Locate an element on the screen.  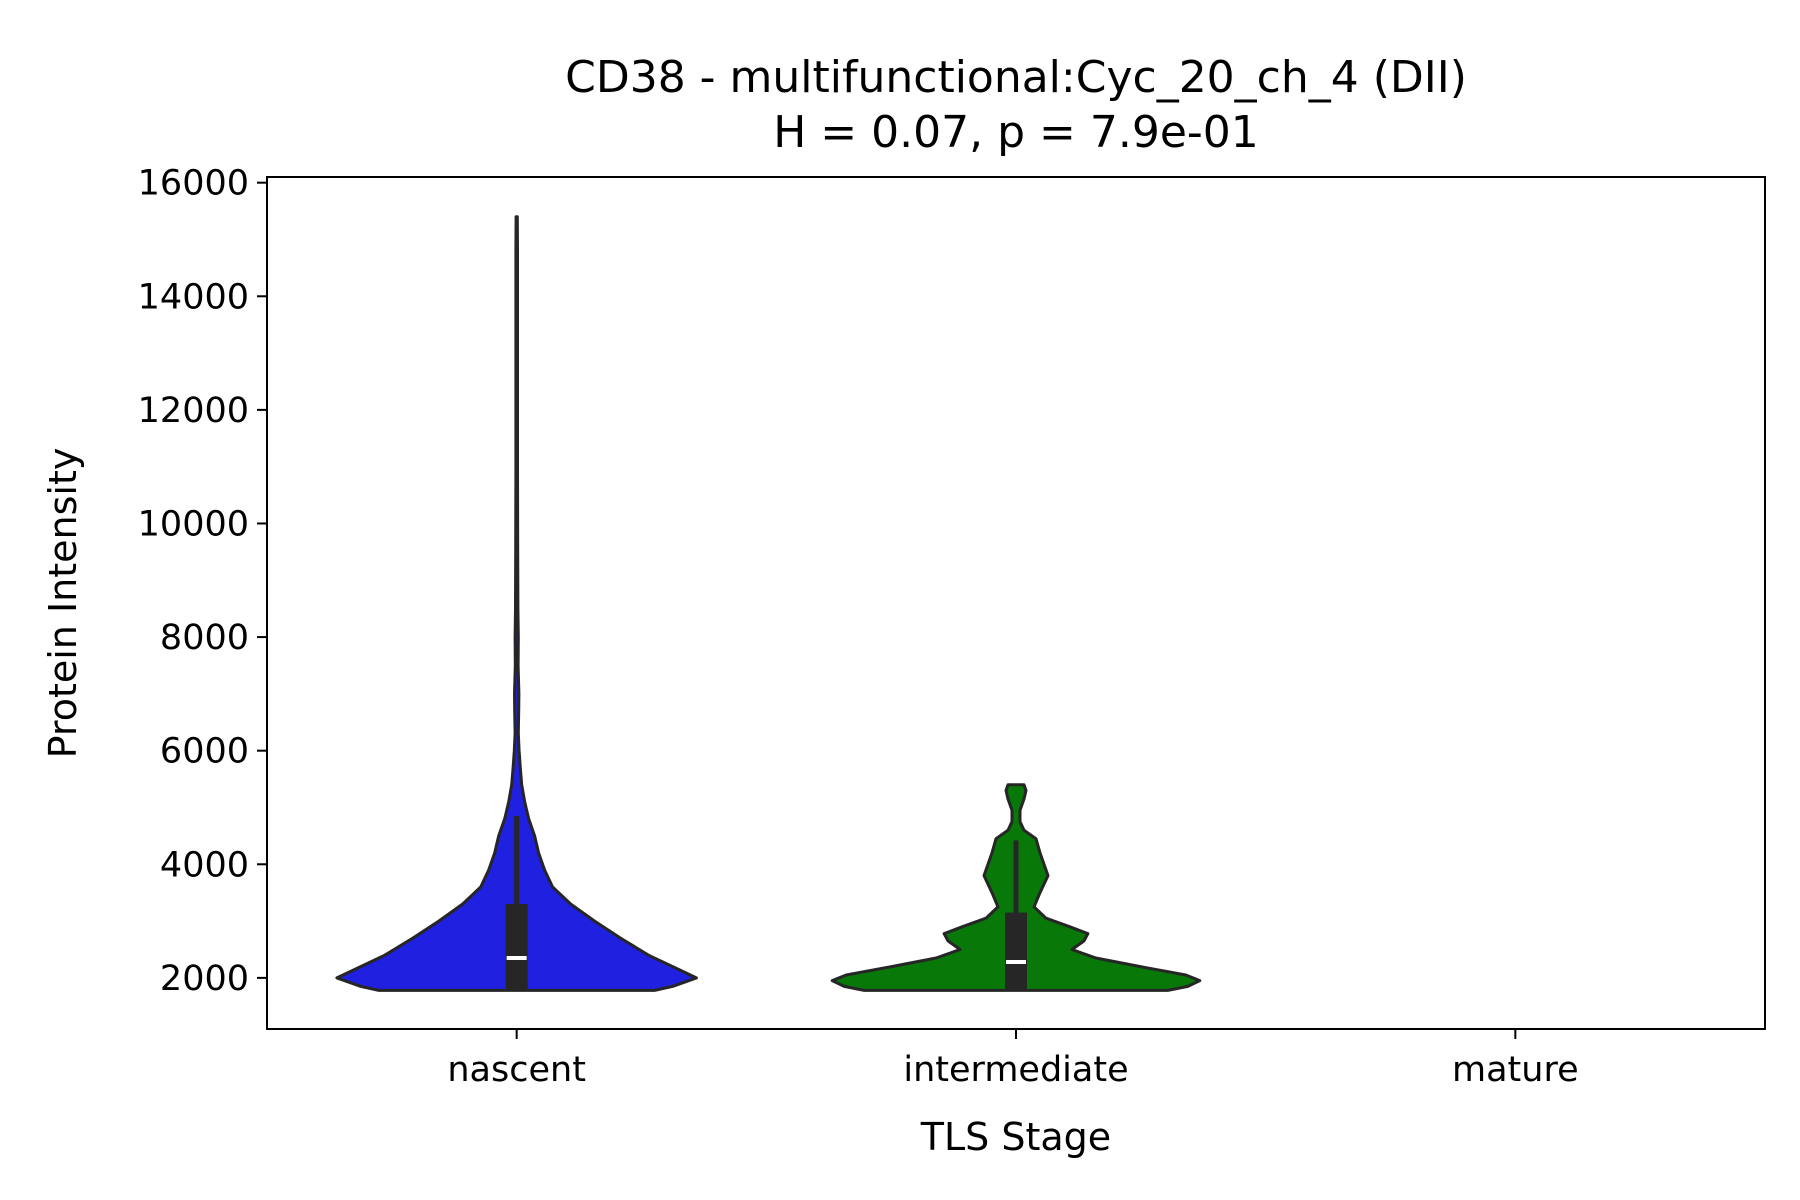
x-tick-label: mature is located at coordinates (1515, 1070).